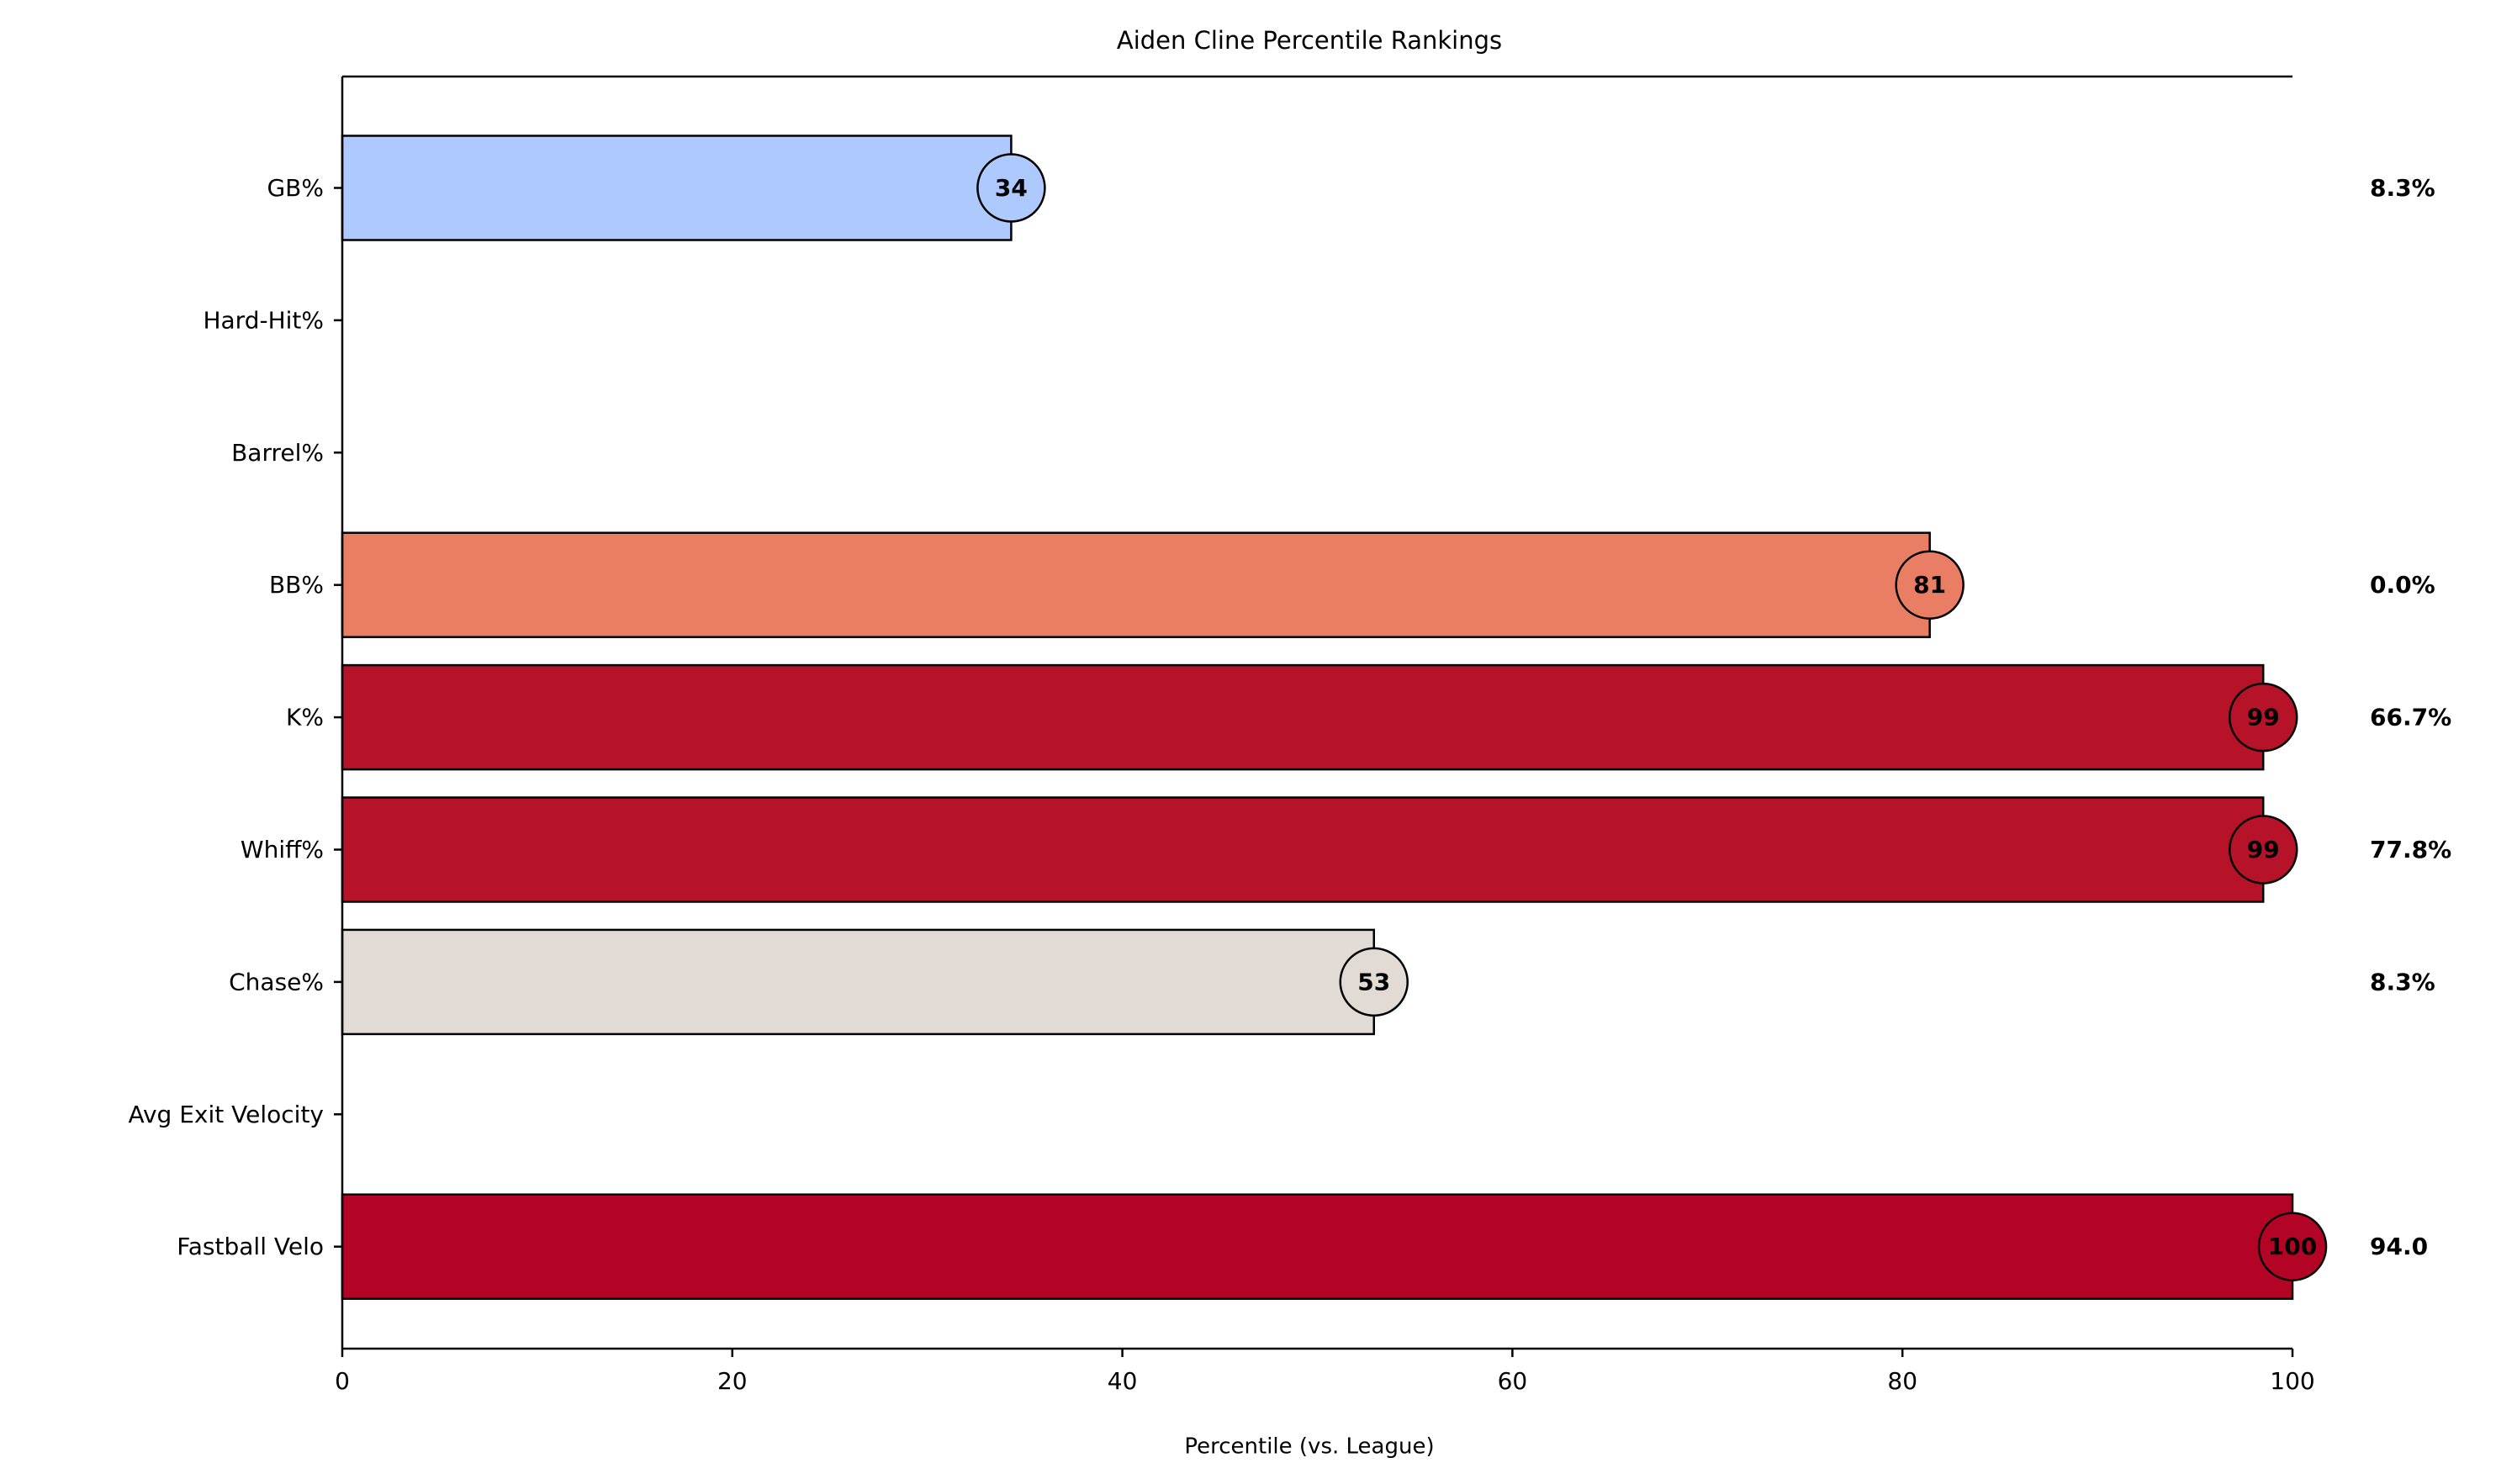  I want to click on y-tick-label-k: K%, so click(305, 717).